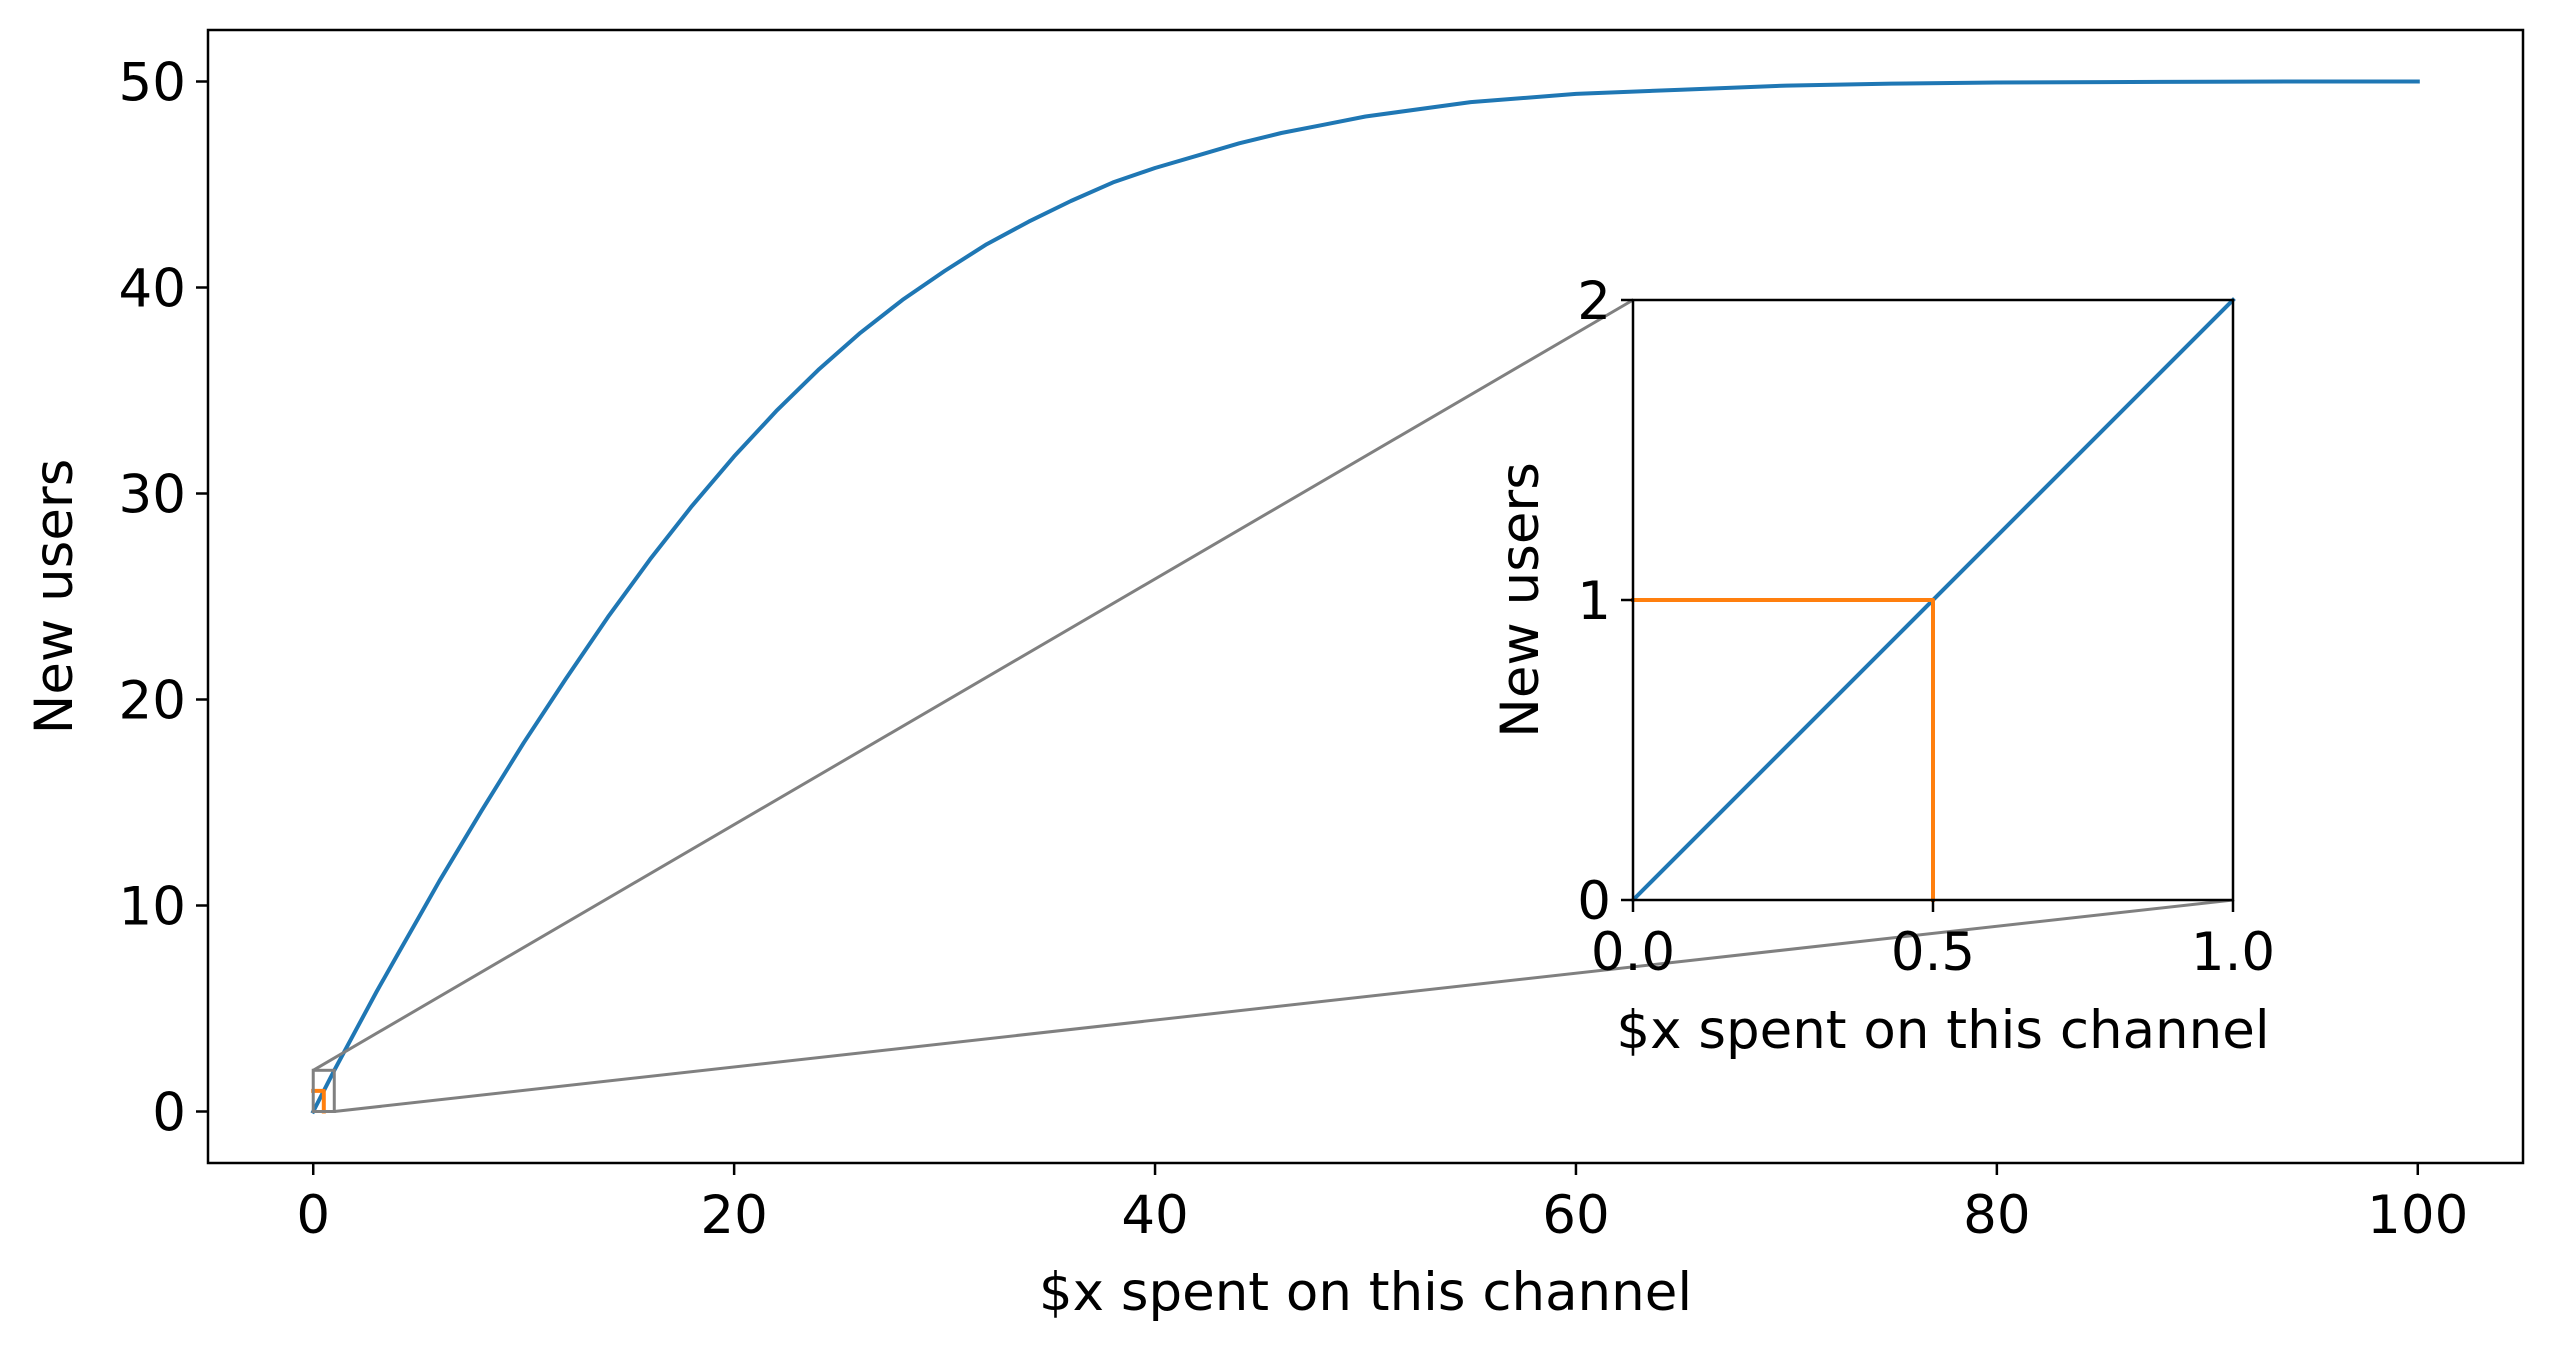 This screenshot has width=2562, height=1352. I want to click on inset-y-tick-label: 1, so click(1594, 601).